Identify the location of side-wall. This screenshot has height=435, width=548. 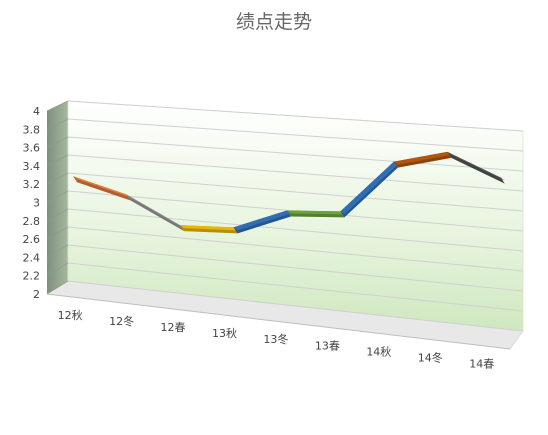
(57, 197).